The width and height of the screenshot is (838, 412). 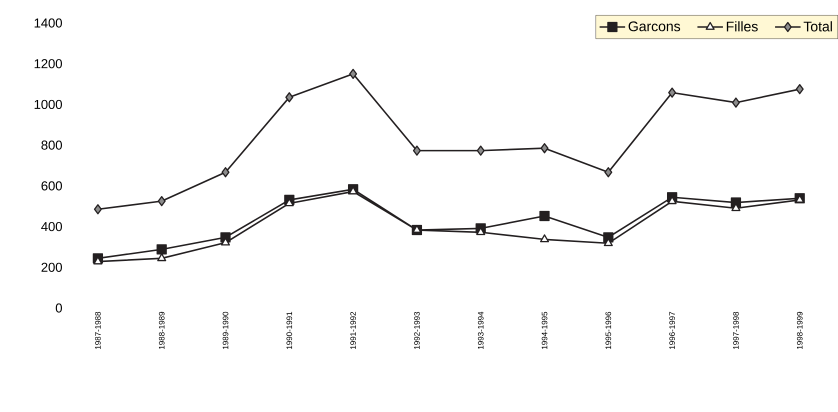 What do you see at coordinates (48, 63) in the screenshot?
I see `y-tick-label: 1200` at bounding box center [48, 63].